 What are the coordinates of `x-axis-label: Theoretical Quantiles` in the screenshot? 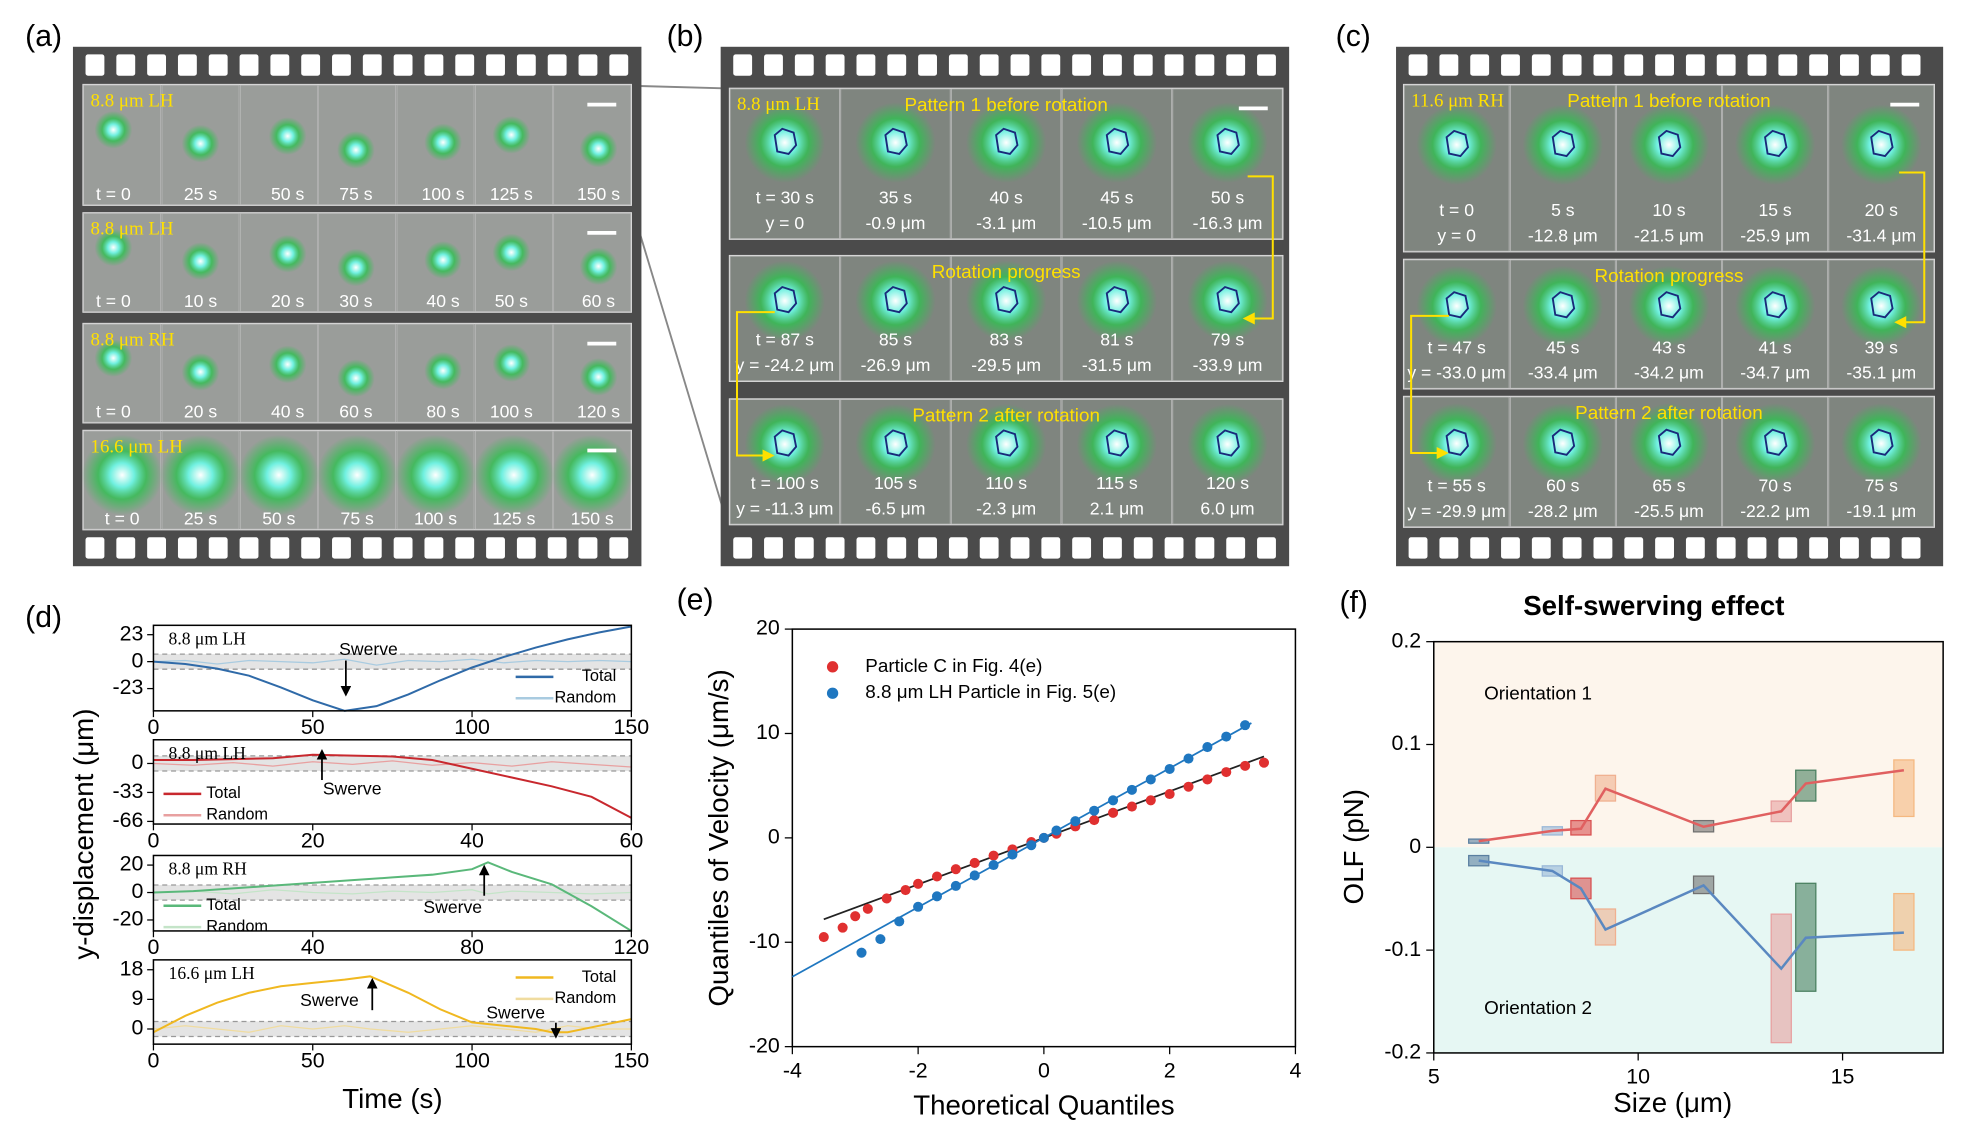 It's located at (1043, 1104).